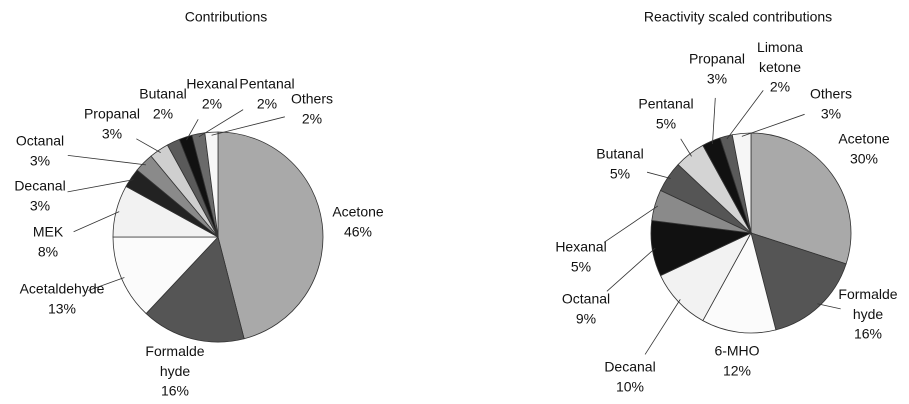 This screenshot has width=909, height=404. Describe the element at coordinates (48, 232) in the screenshot. I see `slice-label: MEK` at that location.